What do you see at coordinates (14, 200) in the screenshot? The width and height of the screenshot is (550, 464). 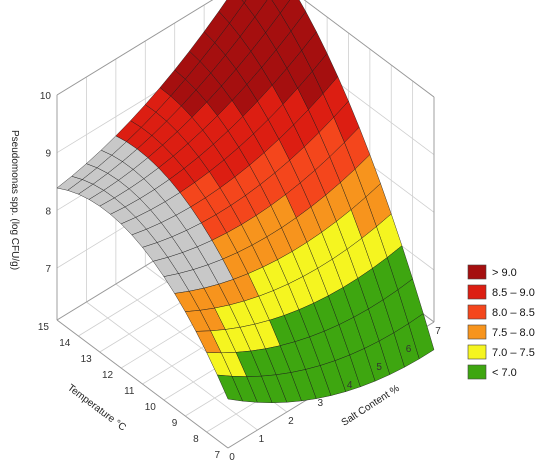 I see `z-axis-title: Pseudomonas spp. (log CFU/g)` at bounding box center [14, 200].